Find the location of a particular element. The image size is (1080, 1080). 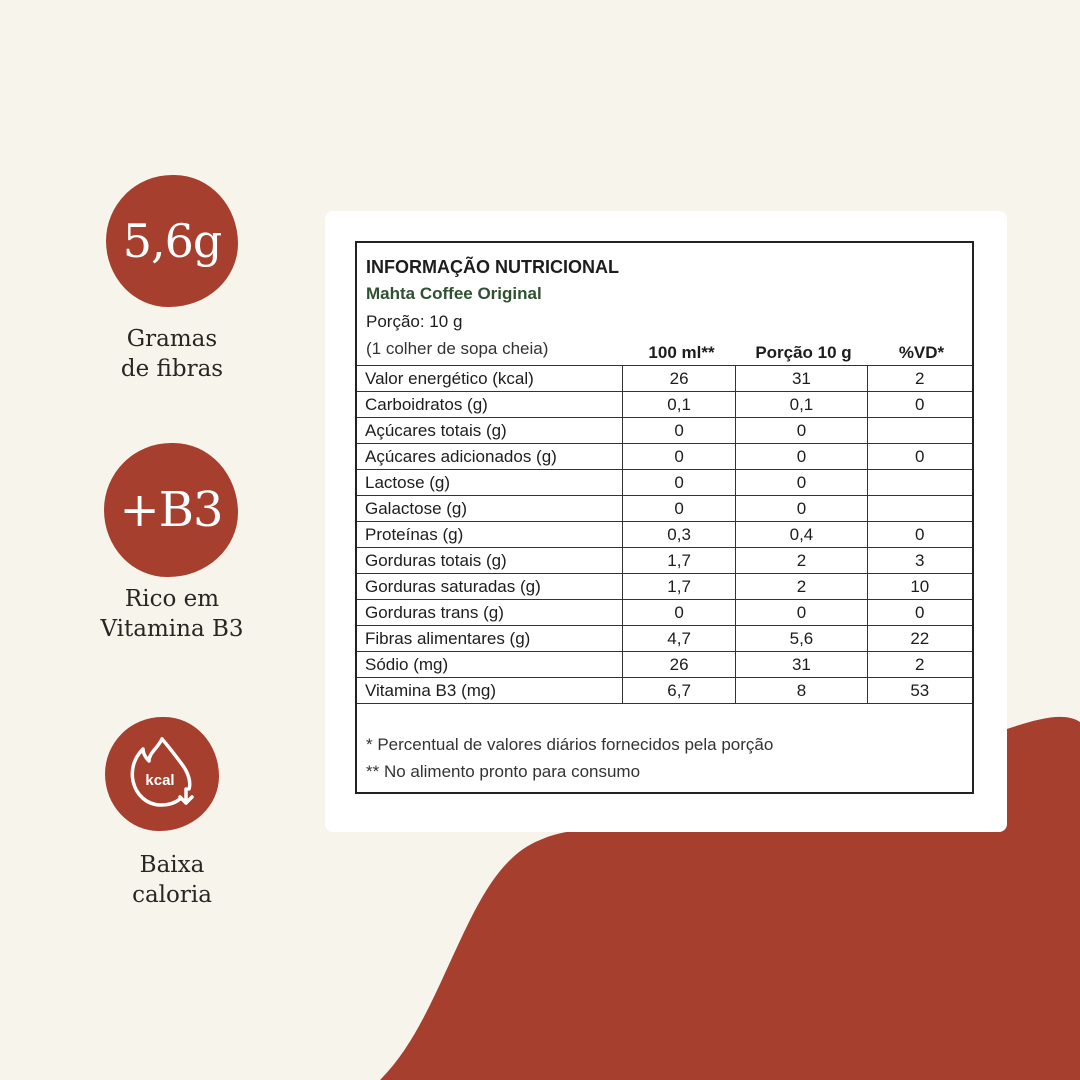

nutrient-label: Sódio (mg) is located at coordinates (490, 664).